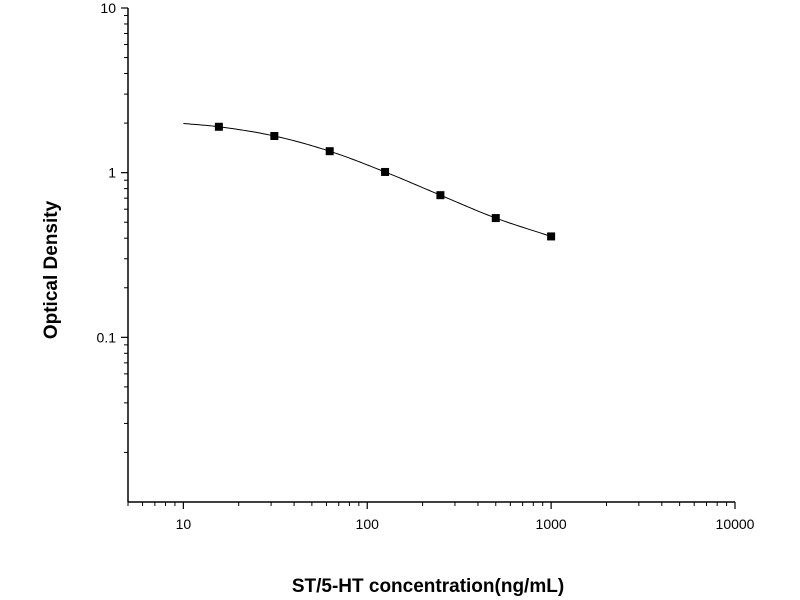 This screenshot has height=600, width=800. What do you see at coordinates (51, 269) in the screenshot?
I see `y-axis-title: Optical Density` at bounding box center [51, 269].